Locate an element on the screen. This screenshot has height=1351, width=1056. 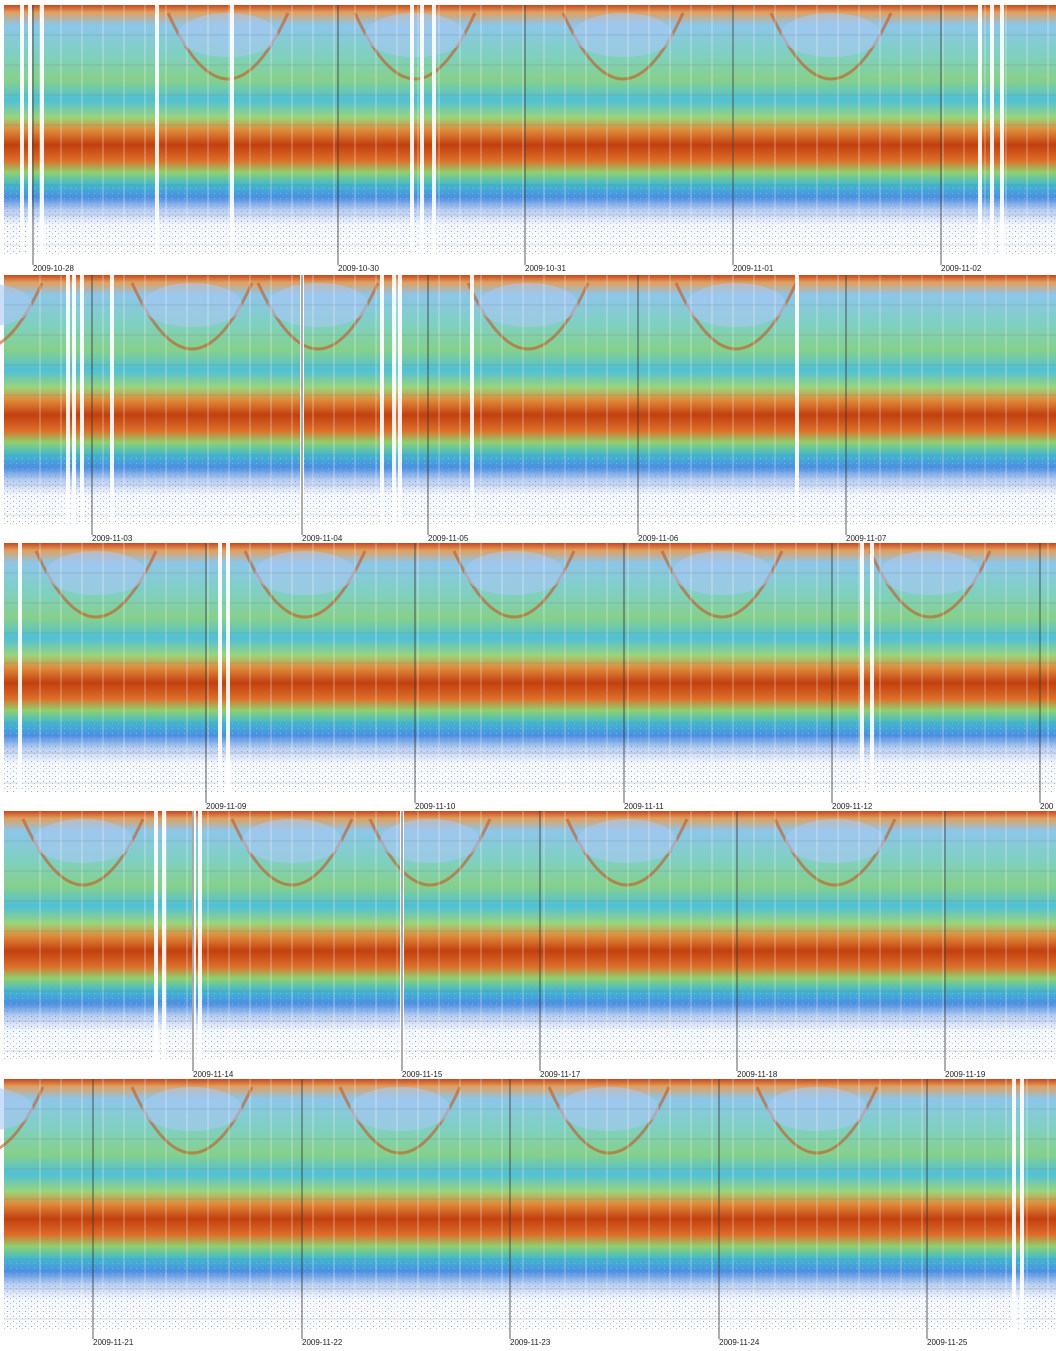
date-label: 2009-11-01 is located at coordinates (753, 268).